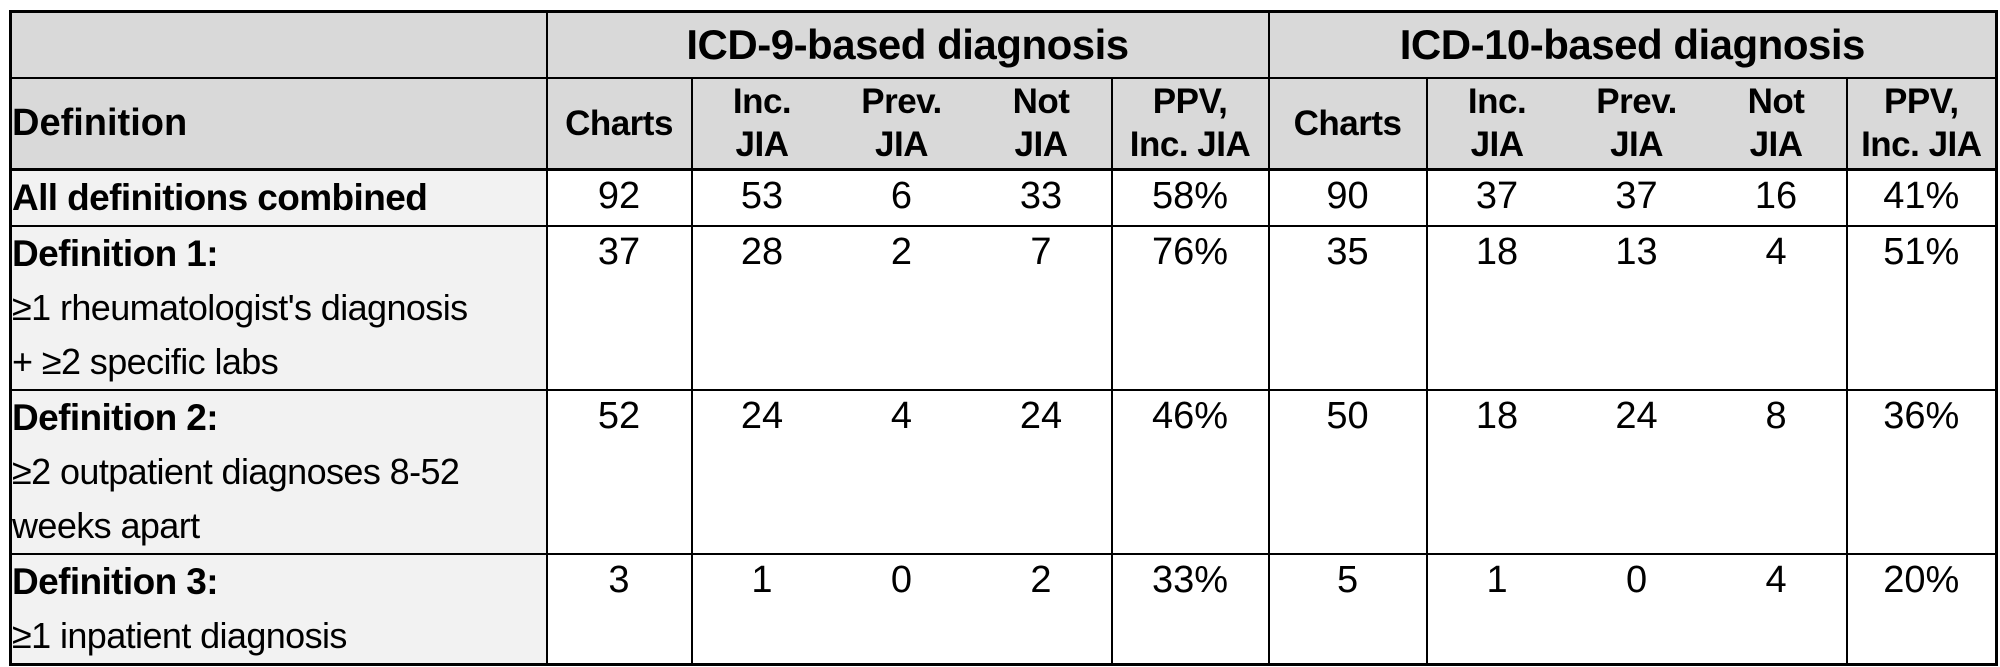  What do you see at coordinates (901, 471) in the screenshot?
I see `icd9-prev-jia-value: 4` at bounding box center [901, 471].